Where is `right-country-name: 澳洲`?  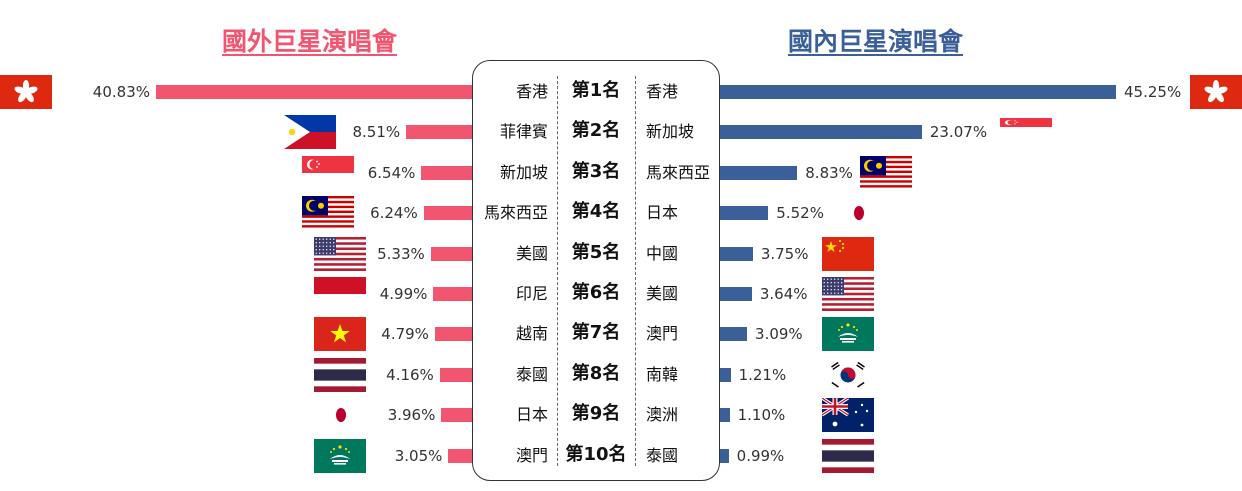
right-country-name: 澳洲 is located at coordinates (662, 415).